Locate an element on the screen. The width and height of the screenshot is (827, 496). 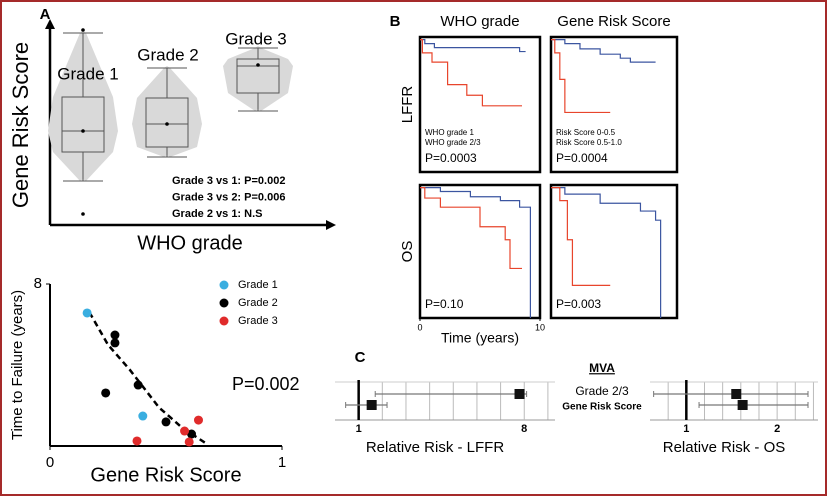
x-tick-label: 10 is located at coordinates (540, 327).